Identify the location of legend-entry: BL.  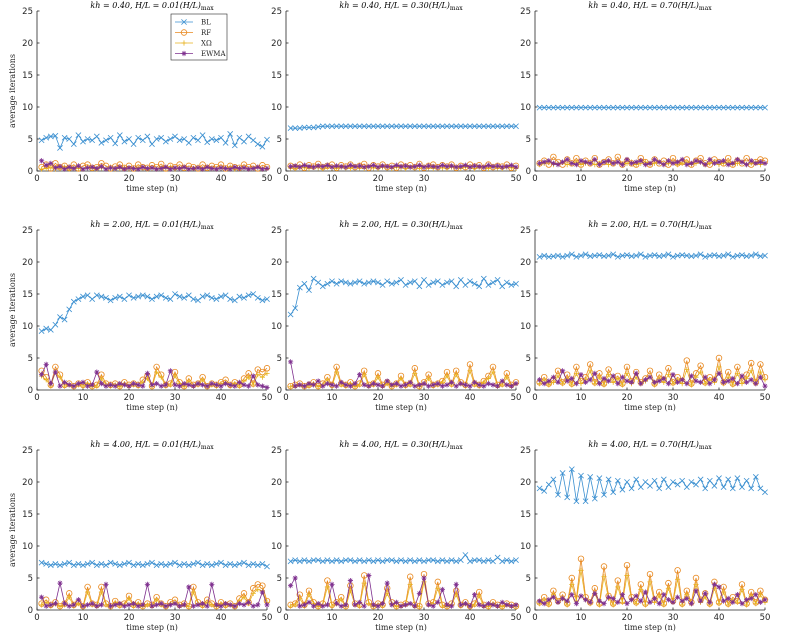
(206, 23).